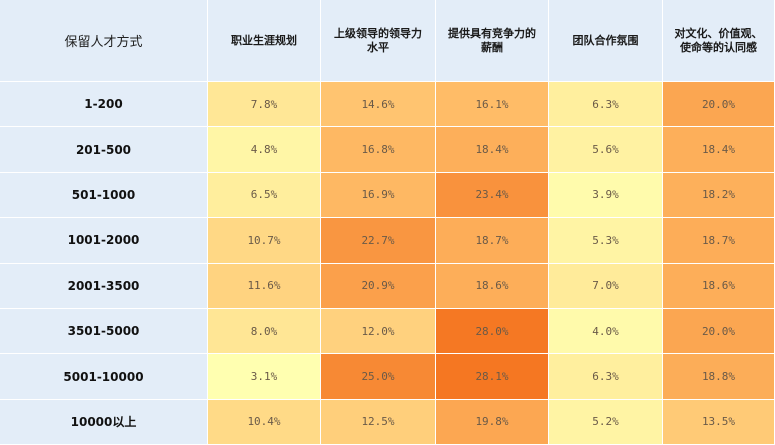  Describe the element at coordinates (104, 241) in the screenshot. I see `row-label: 1001-2000` at that location.